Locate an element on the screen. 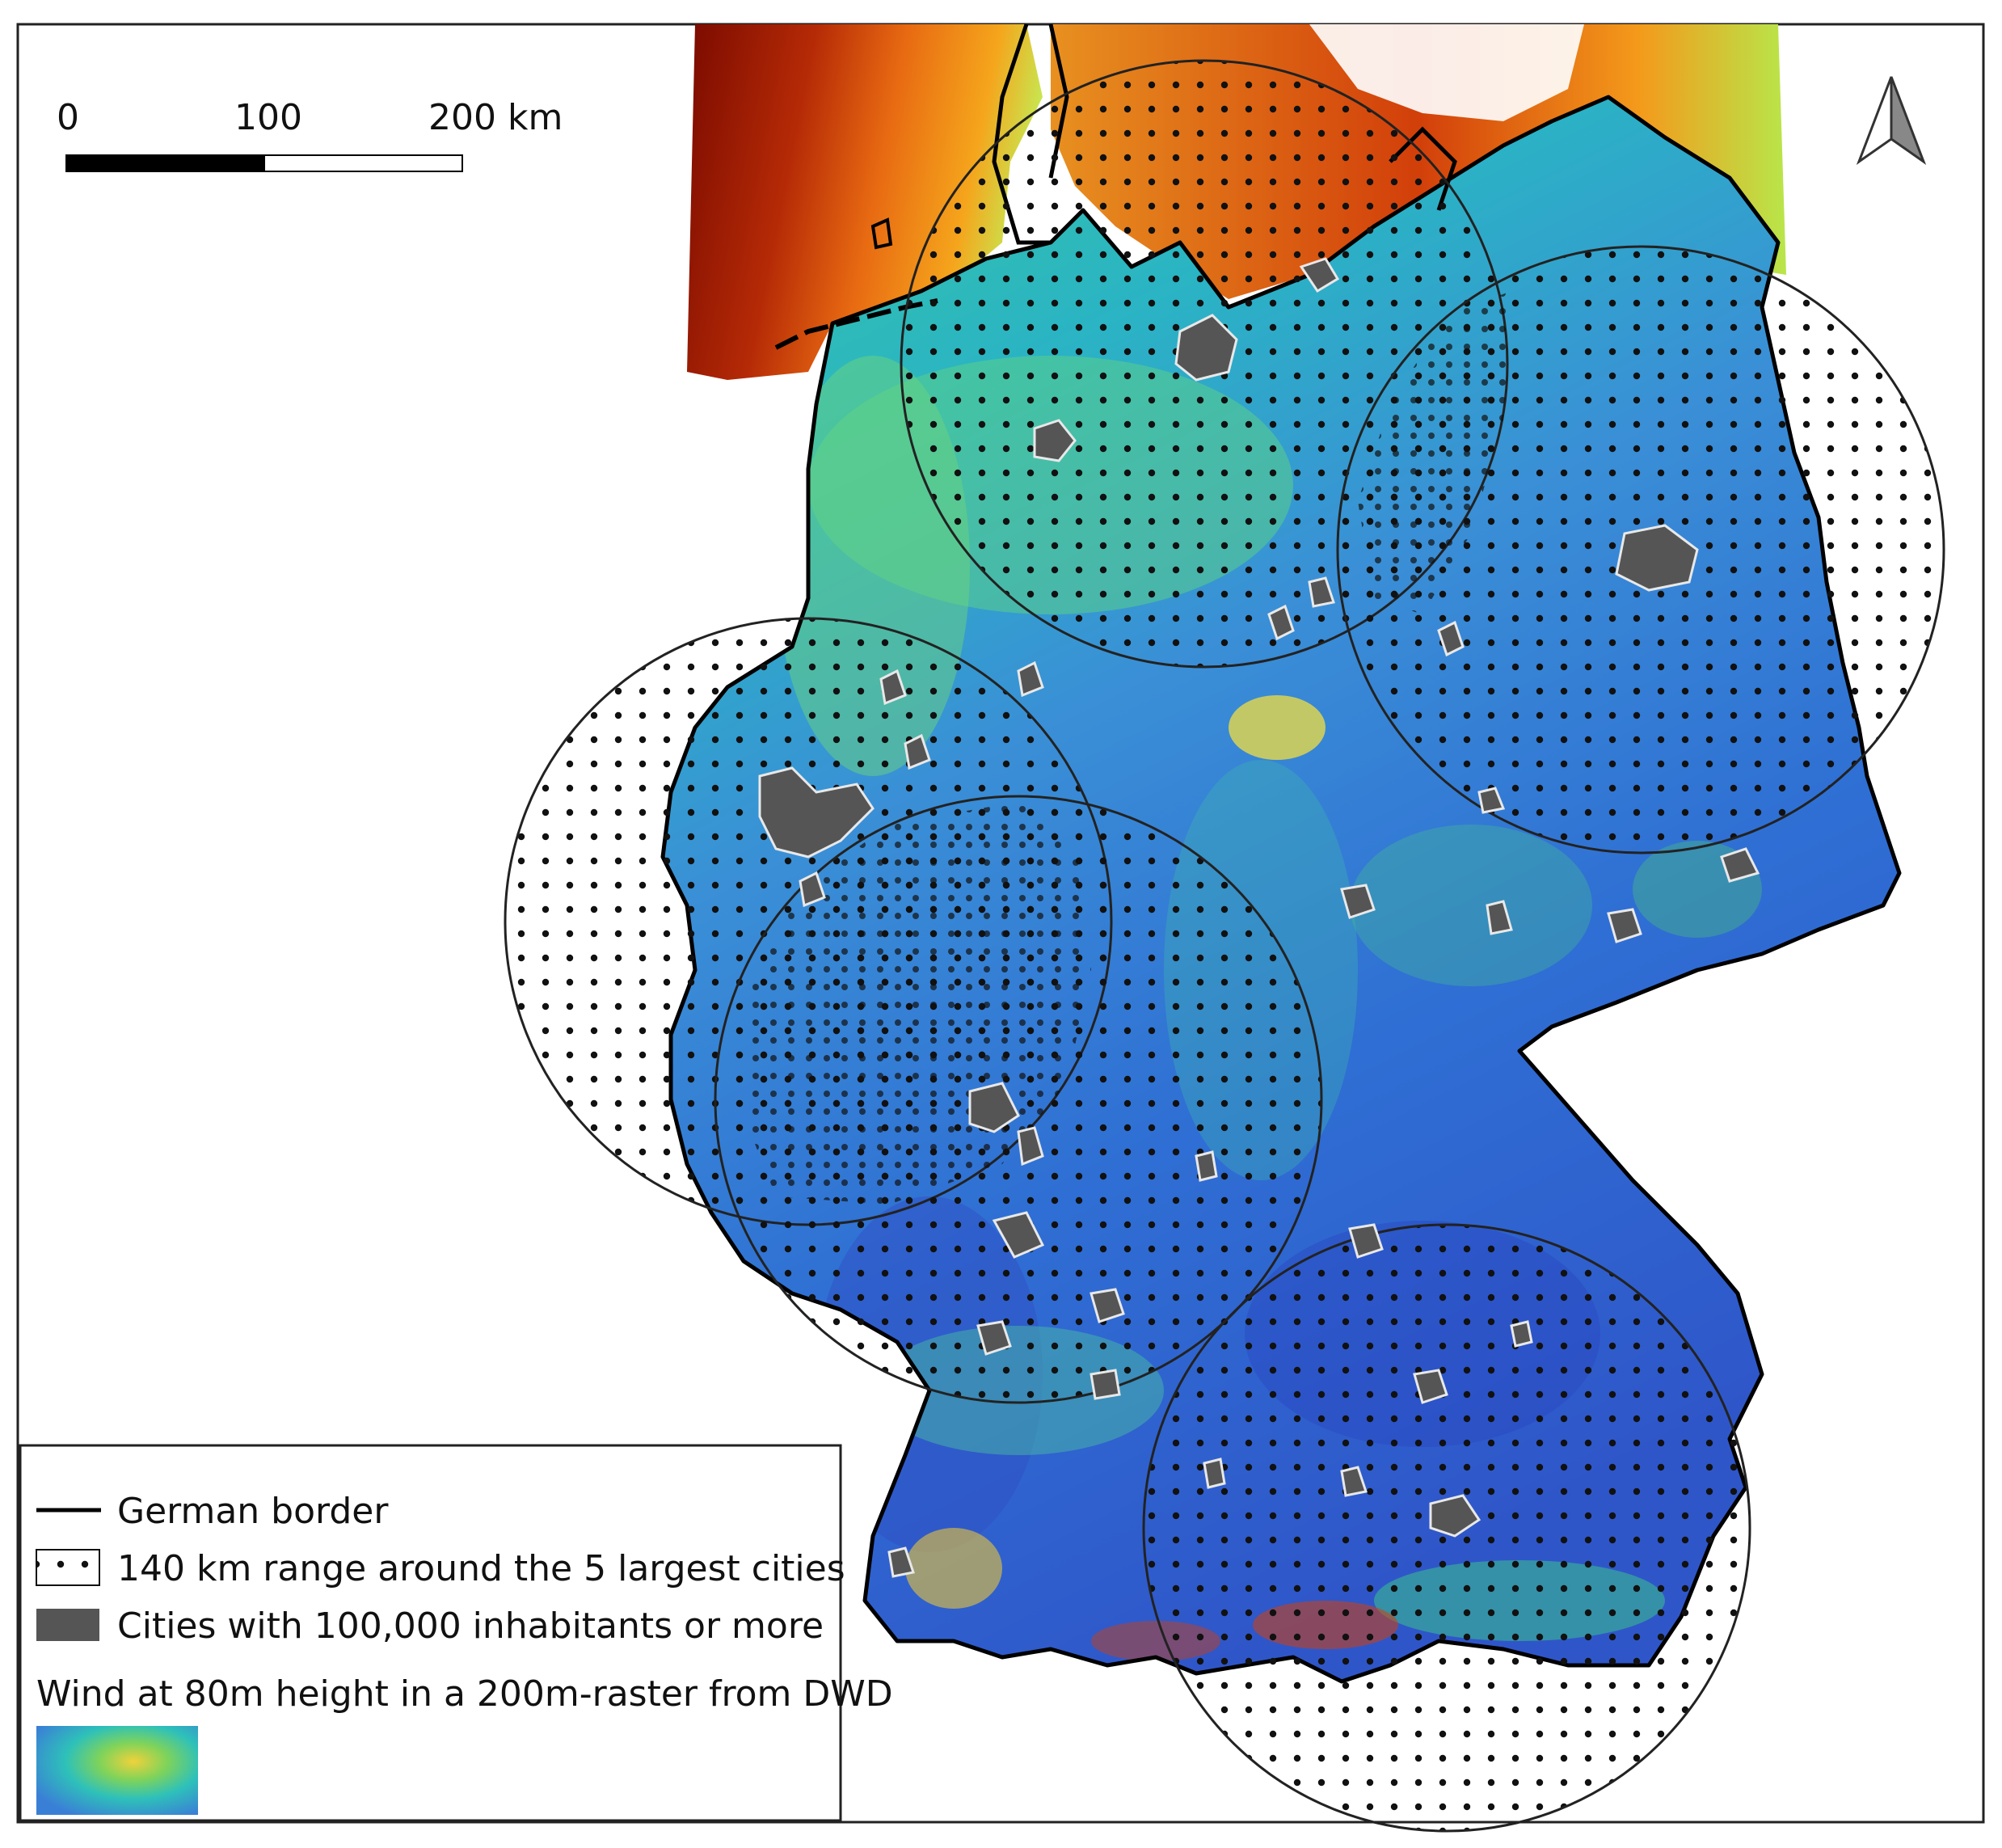 This screenshot has width=2002, height=1848. north-sea-wind-raster is located at coordinates (865, 202).